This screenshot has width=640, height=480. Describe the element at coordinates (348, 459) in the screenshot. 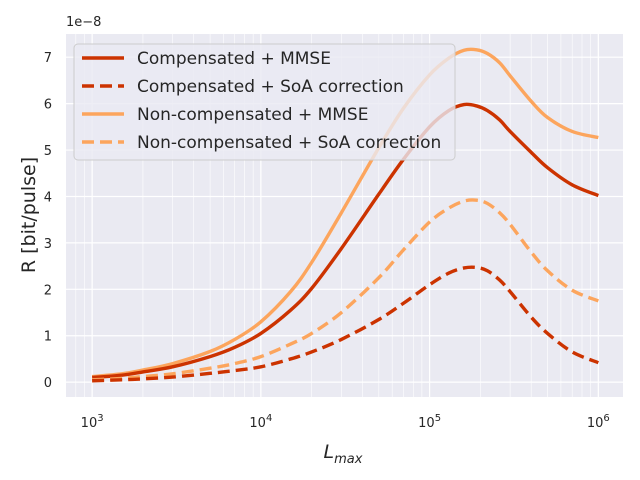

I see `x-axis-label-subscript: max` at that location.